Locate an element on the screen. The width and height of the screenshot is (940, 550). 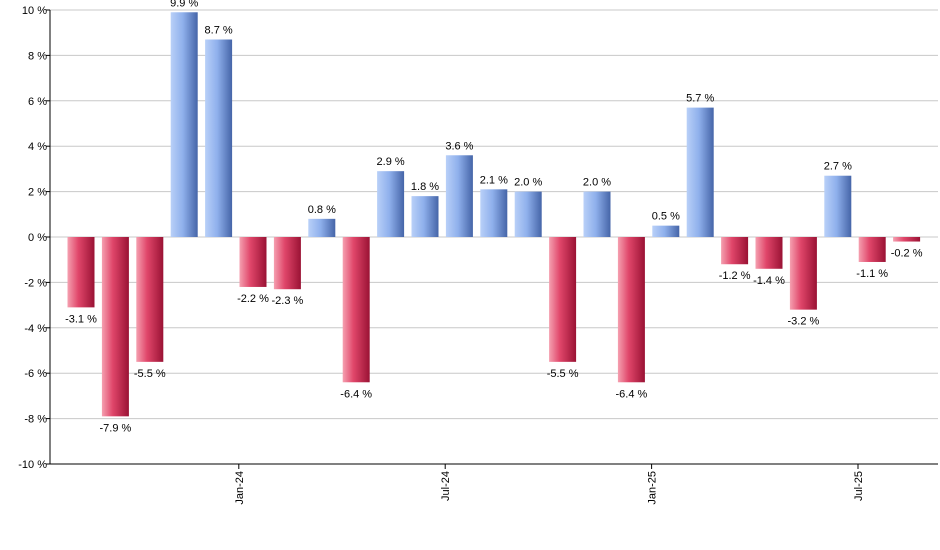
data-label: 5.7 % is located at coordinates (700, 99).